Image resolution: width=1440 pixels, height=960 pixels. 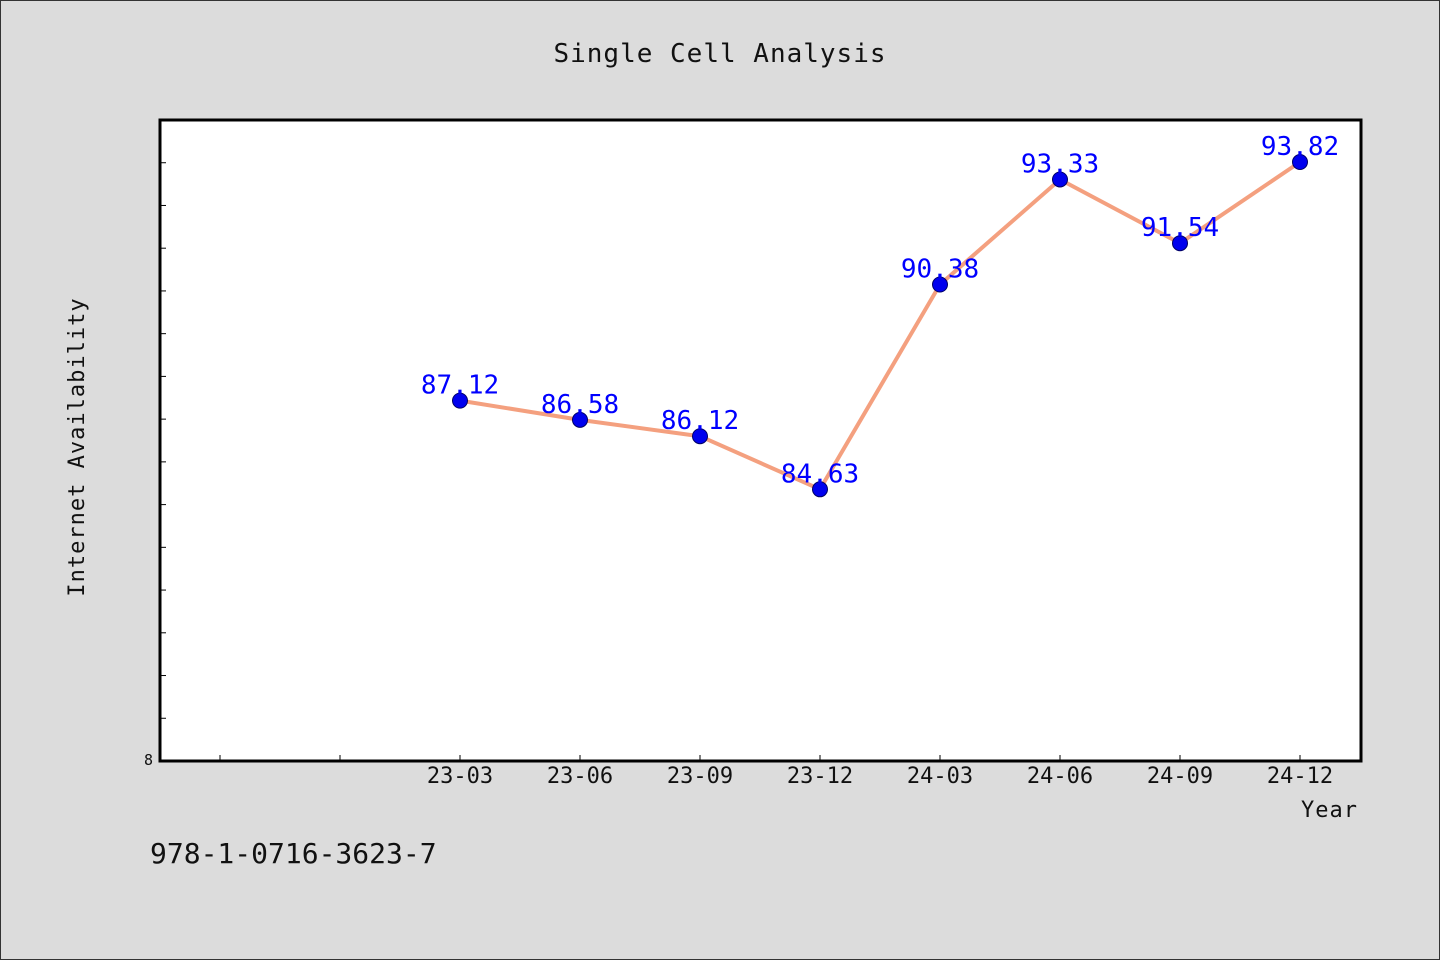 I want to click on data-label: 84.63, so click(x=820, y=474).